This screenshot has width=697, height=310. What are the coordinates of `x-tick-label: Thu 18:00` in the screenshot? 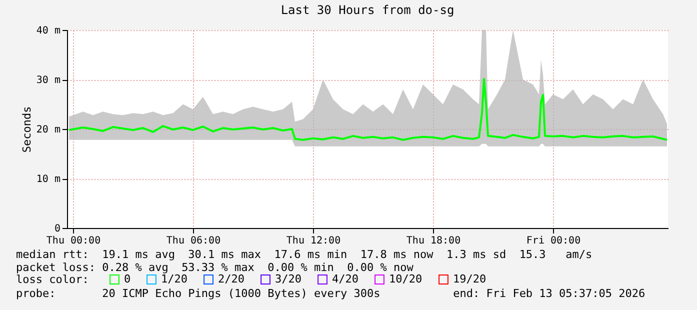 It's located at (433, 241).